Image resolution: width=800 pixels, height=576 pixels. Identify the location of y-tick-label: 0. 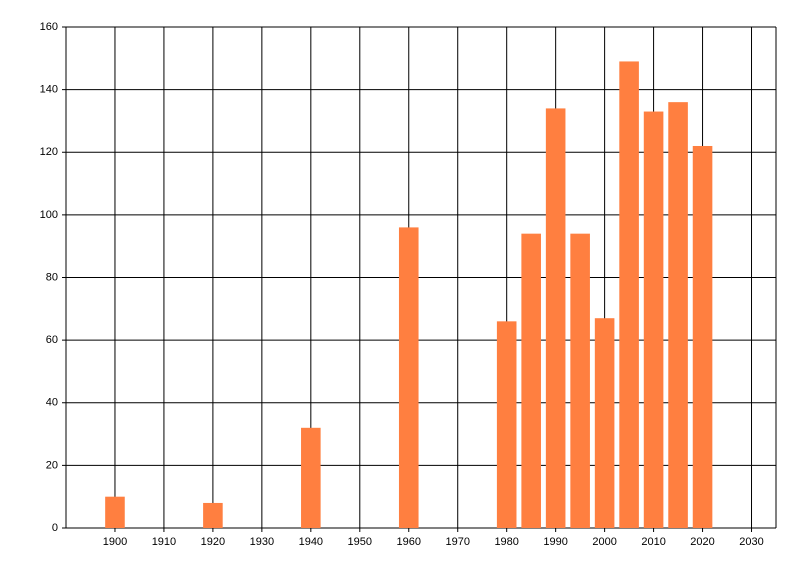
(55, 528).